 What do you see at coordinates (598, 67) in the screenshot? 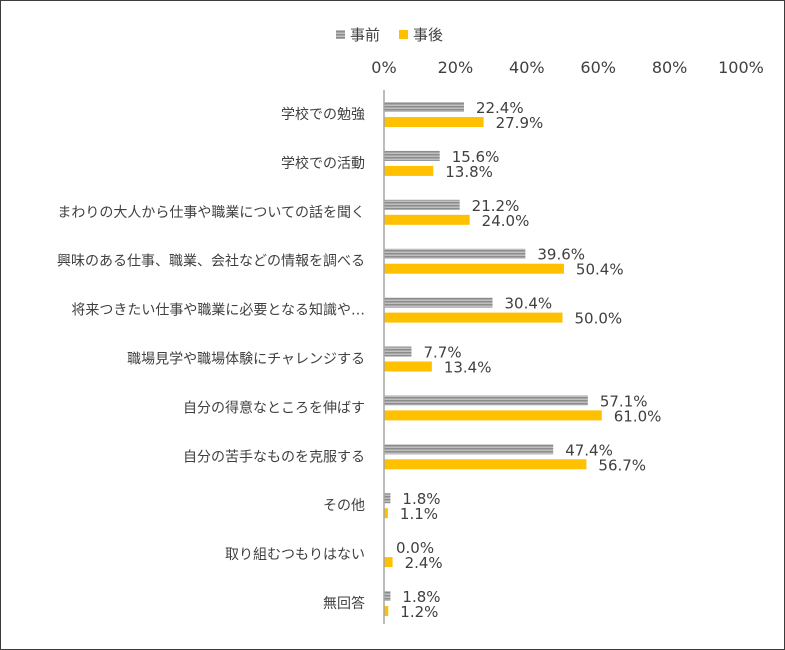
I see `x-tick-label: 60%` at bounding box center [598, 67].